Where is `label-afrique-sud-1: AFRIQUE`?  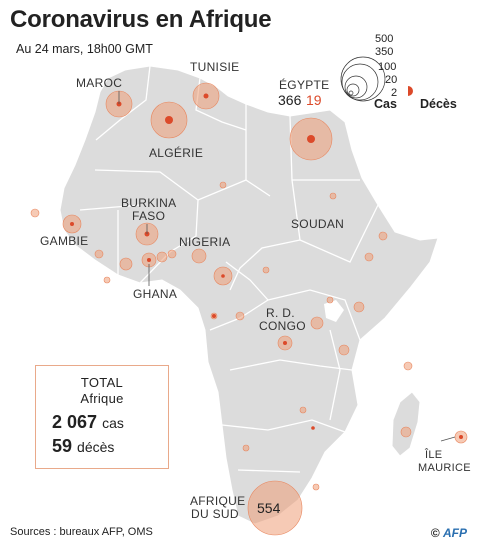
label-afrique-sud-1: AFRIQUE is located at coordinates (217, 501).